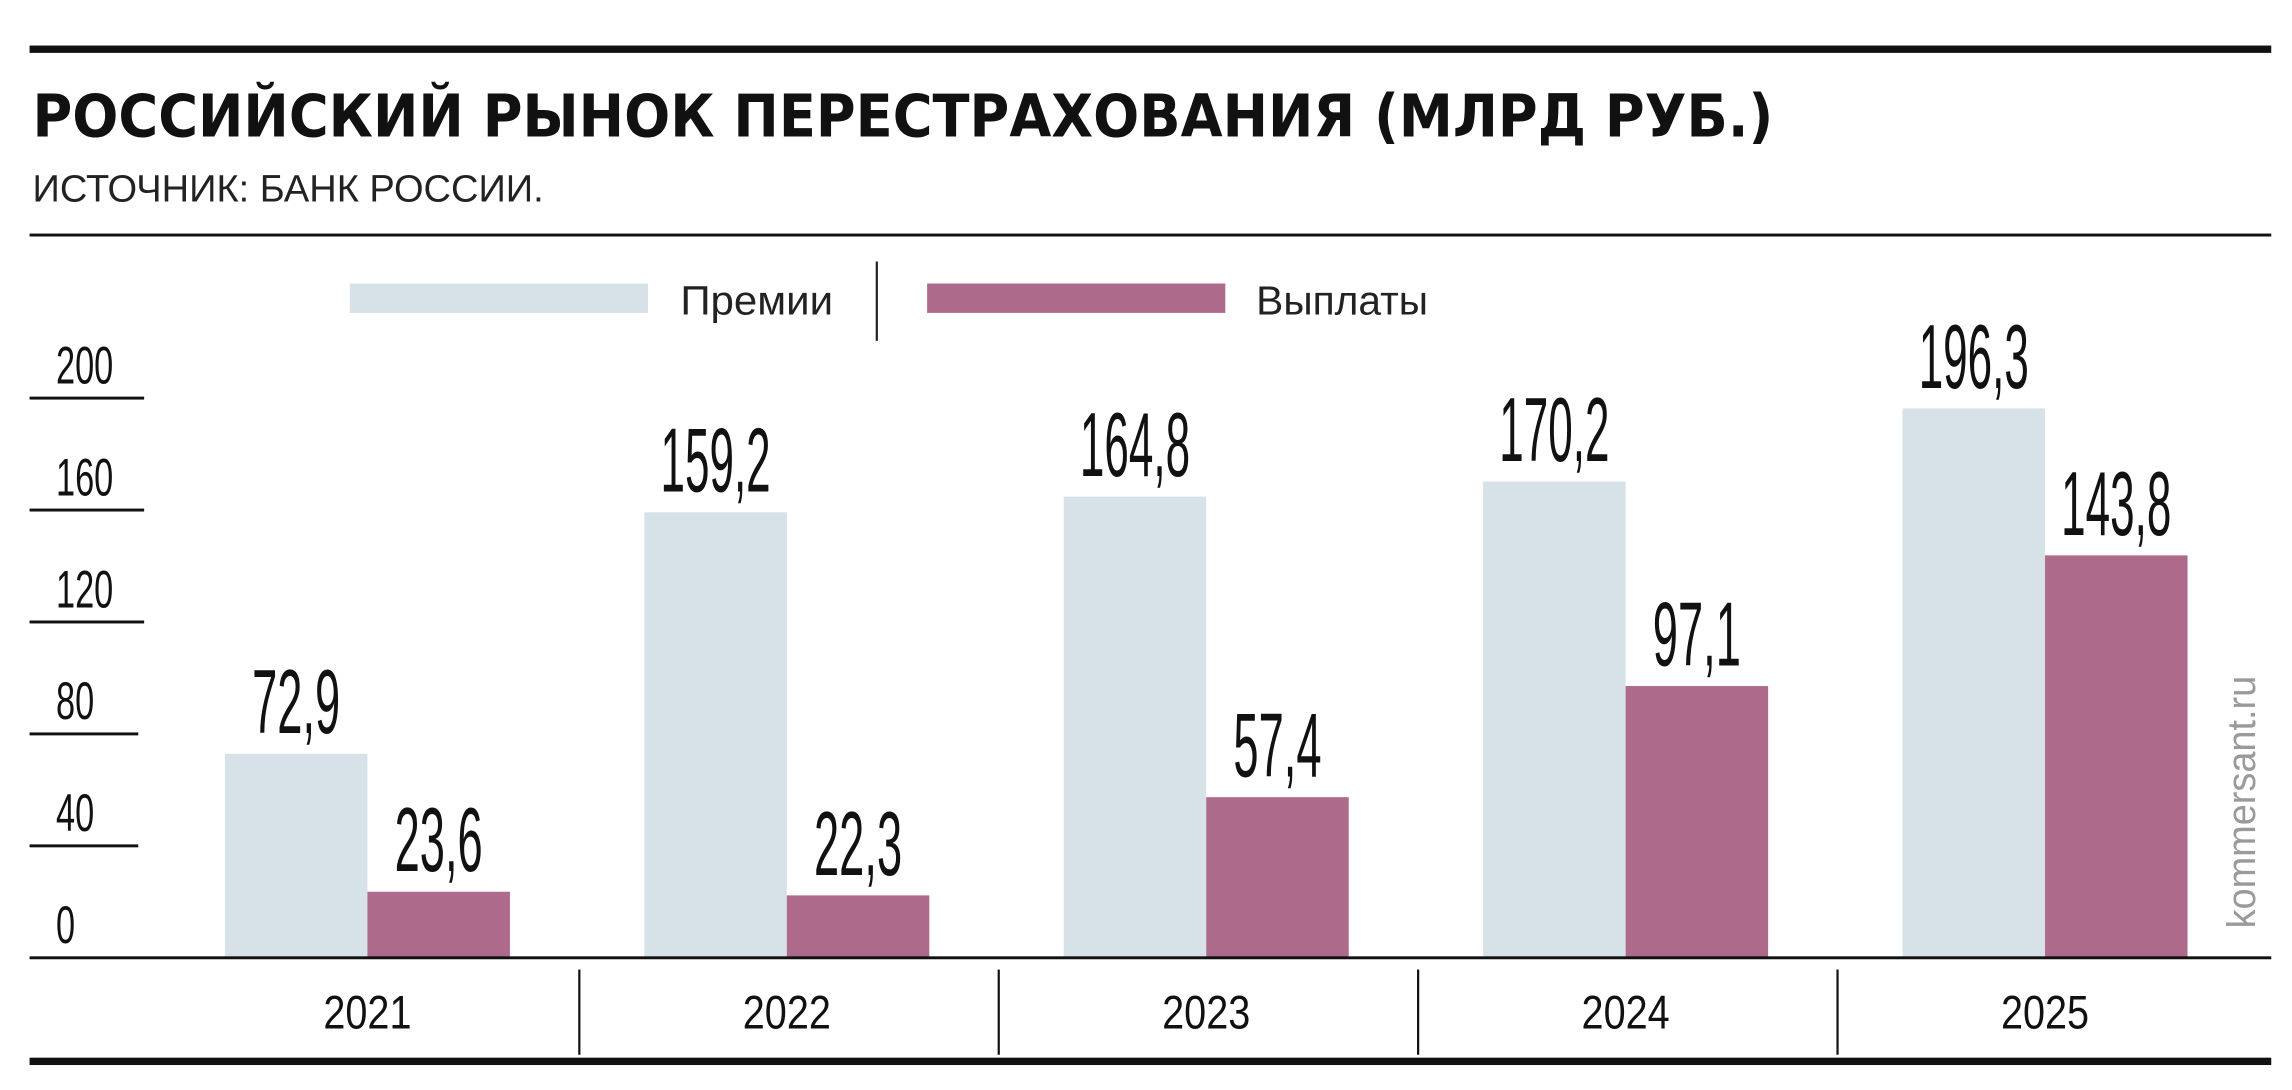  I want to click on legend-swatch-vyplaty, so click(1076, 298).